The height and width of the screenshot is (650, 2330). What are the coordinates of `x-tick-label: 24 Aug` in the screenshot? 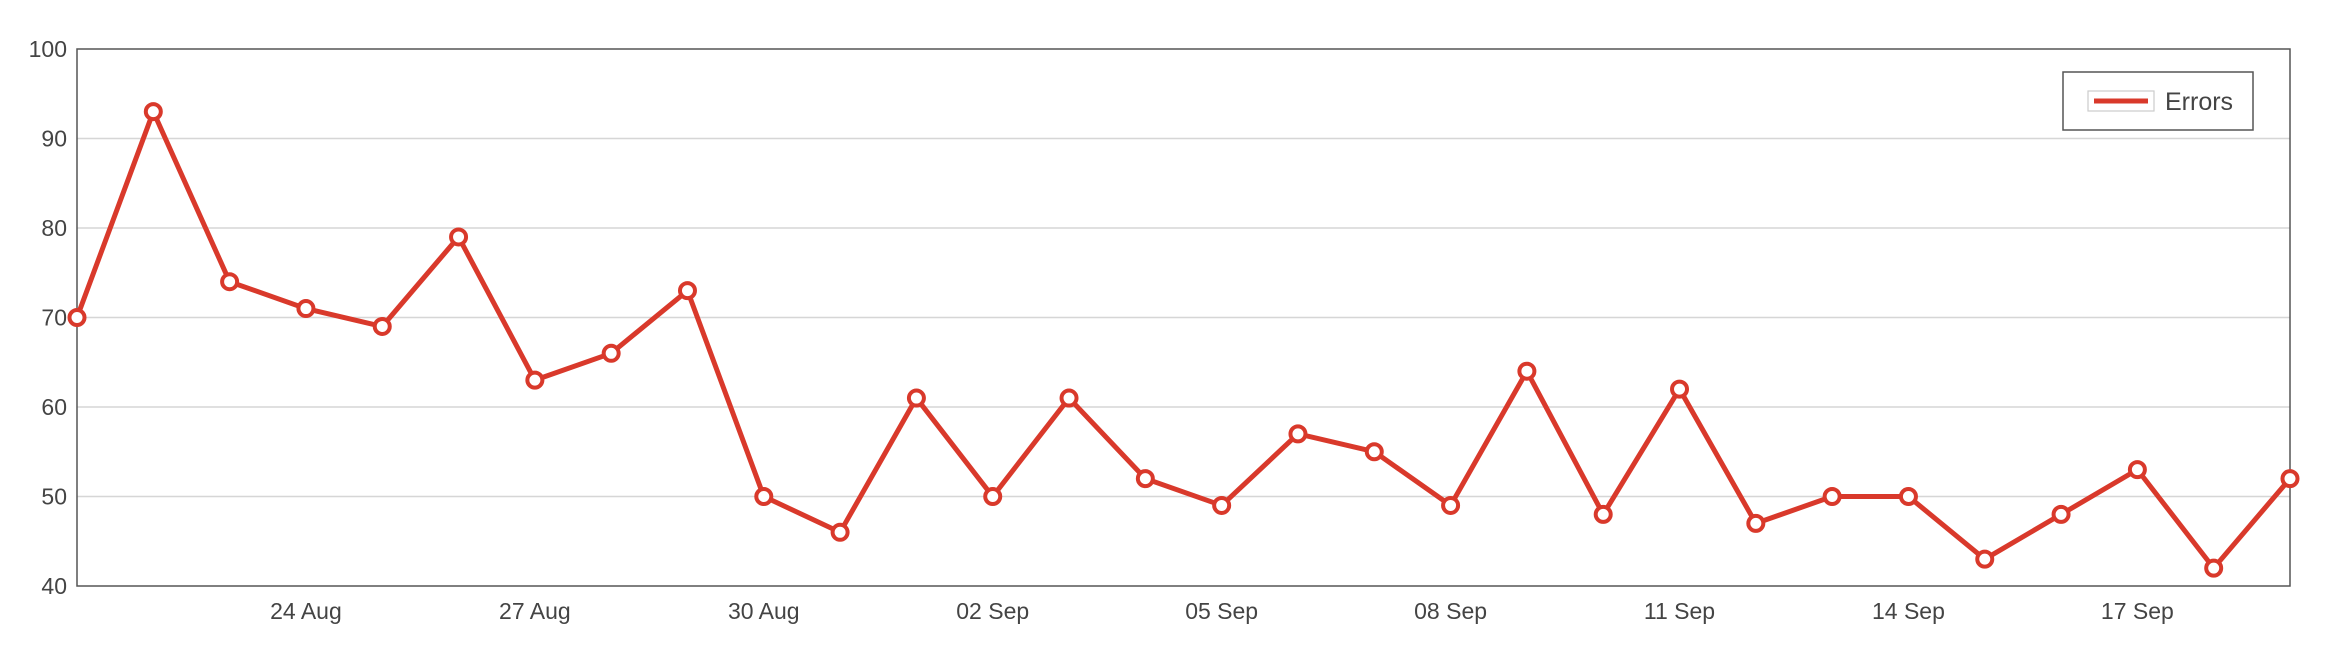 It's located at (306, 611).